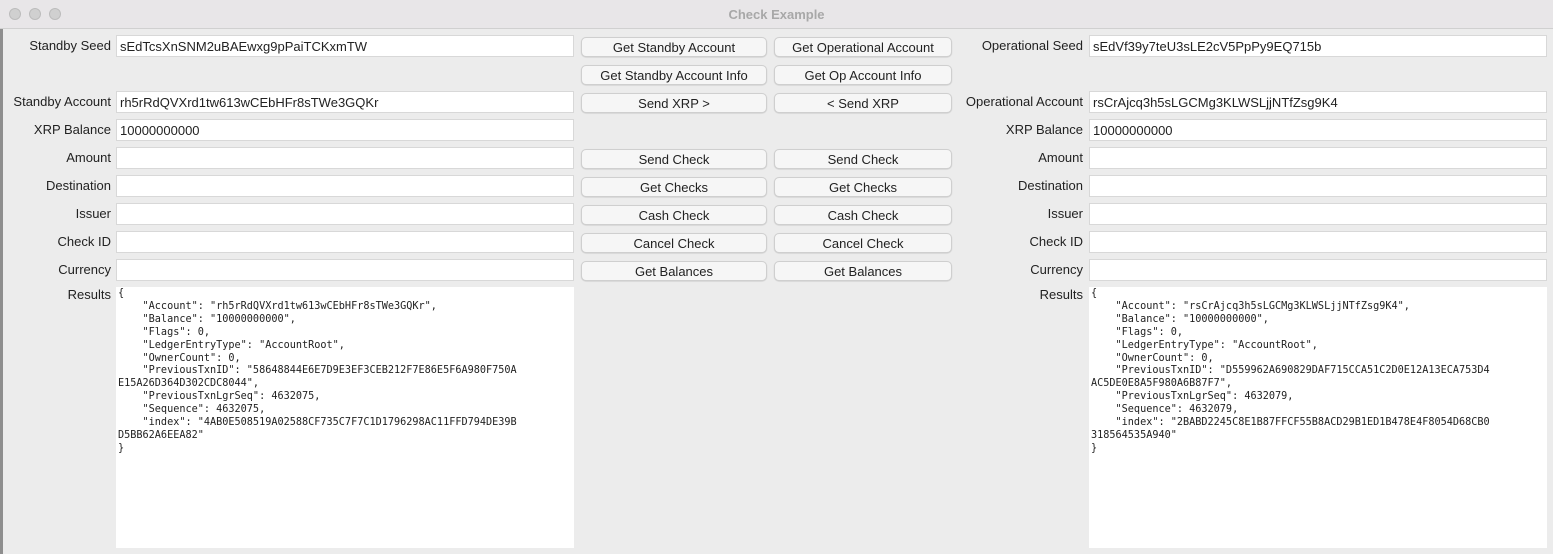 The height and width of the screenshot is (554, 1553). Describe the element at coordinates (863, 215) in the screenshot. I see `operational-cash-check-button: Cash Check` at that location.